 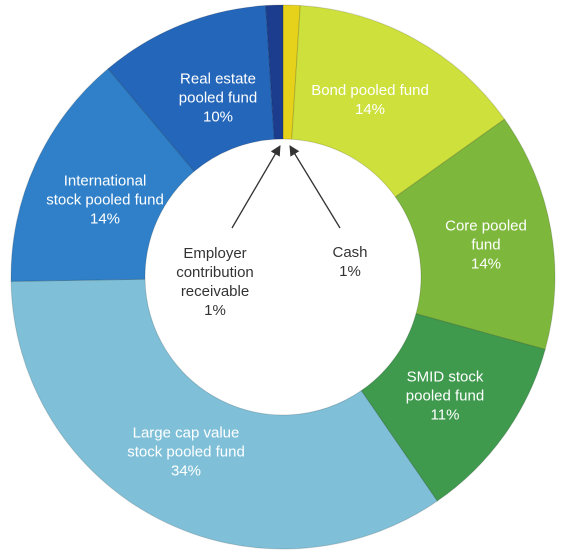 I want to click on slice-label: International stock pooled fund 14%, so click(x=105, y=200).